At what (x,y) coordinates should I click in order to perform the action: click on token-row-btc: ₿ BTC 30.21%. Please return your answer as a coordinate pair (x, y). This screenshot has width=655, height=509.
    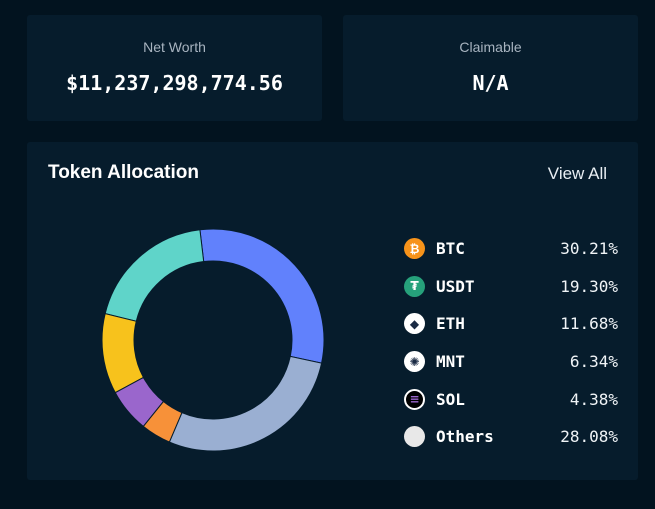
    Looking at the image, I should click on (511, 249).